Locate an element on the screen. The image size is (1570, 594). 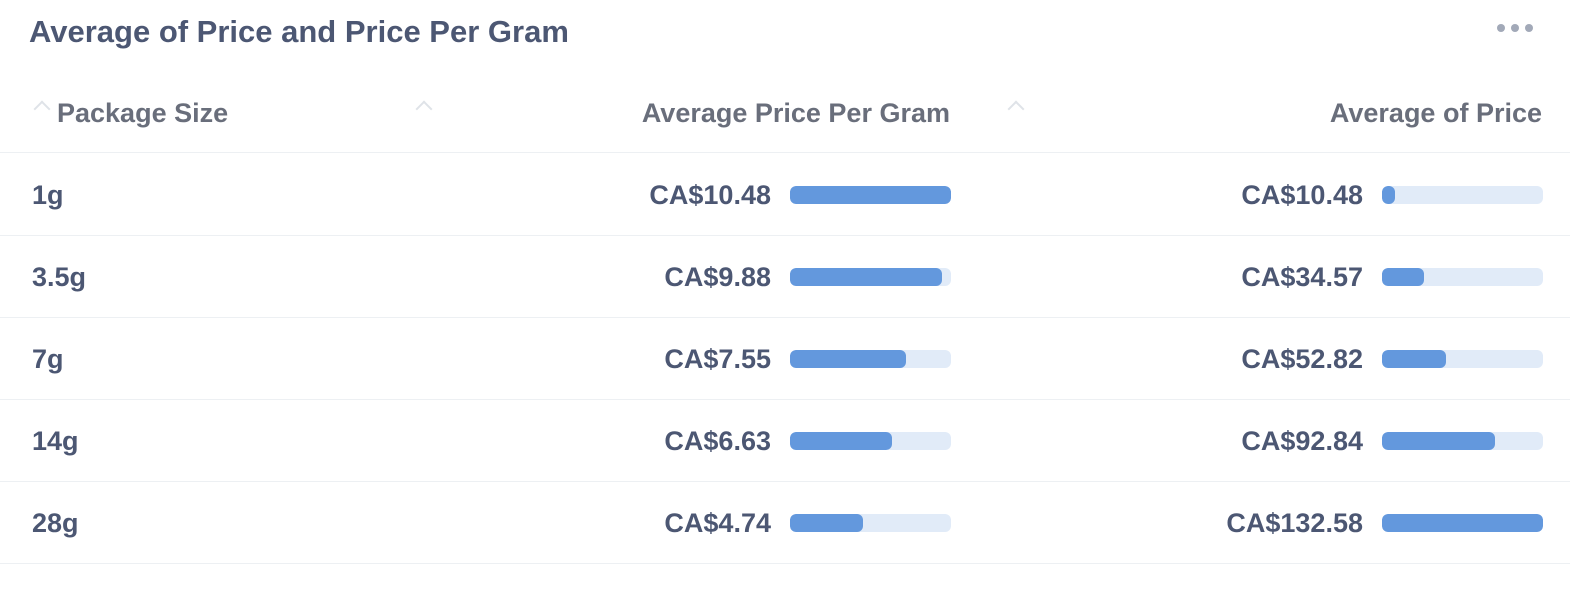
cell-average-price-per-gram: CA$9.88 is located at coordinates (717, 277).